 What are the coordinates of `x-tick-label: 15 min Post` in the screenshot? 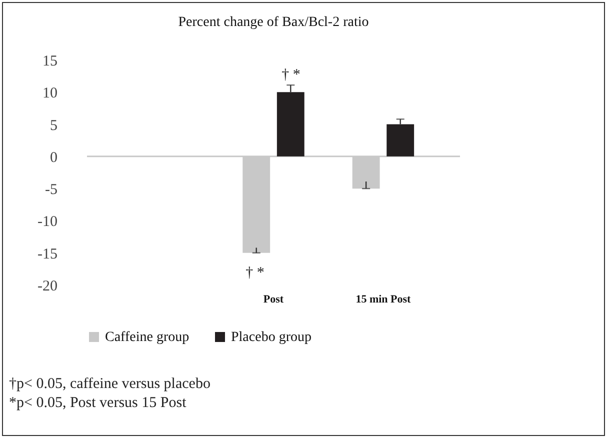 It's located at (384, 300).